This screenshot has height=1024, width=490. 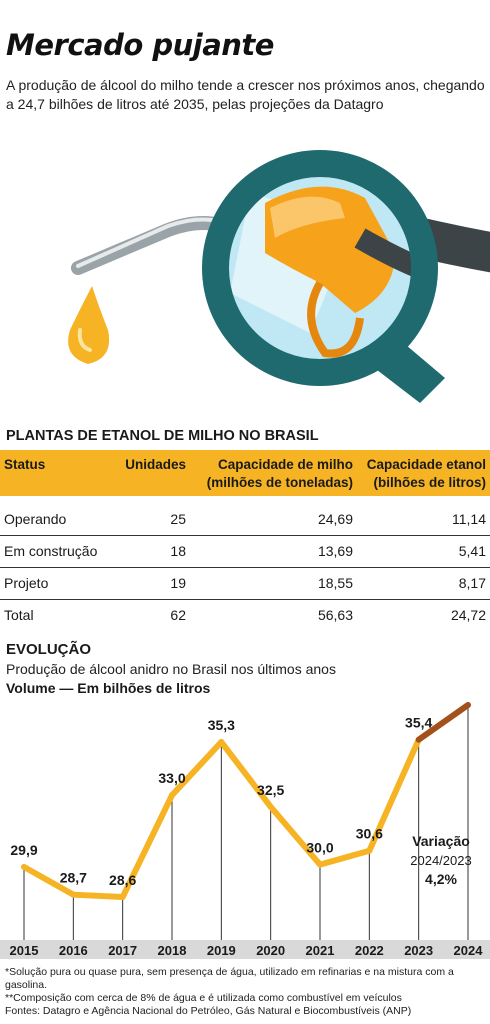 What do you see at coordinates (140, 45) in the screenshot?
I see `page-title: Mercado pujante` at bounding box center [140, 45].